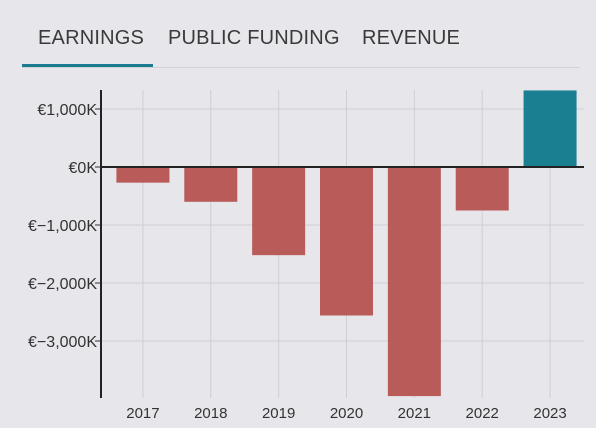 The image size is (596, 428). I want to click on y-tick-label: €−3,000K, so click(62, 342).